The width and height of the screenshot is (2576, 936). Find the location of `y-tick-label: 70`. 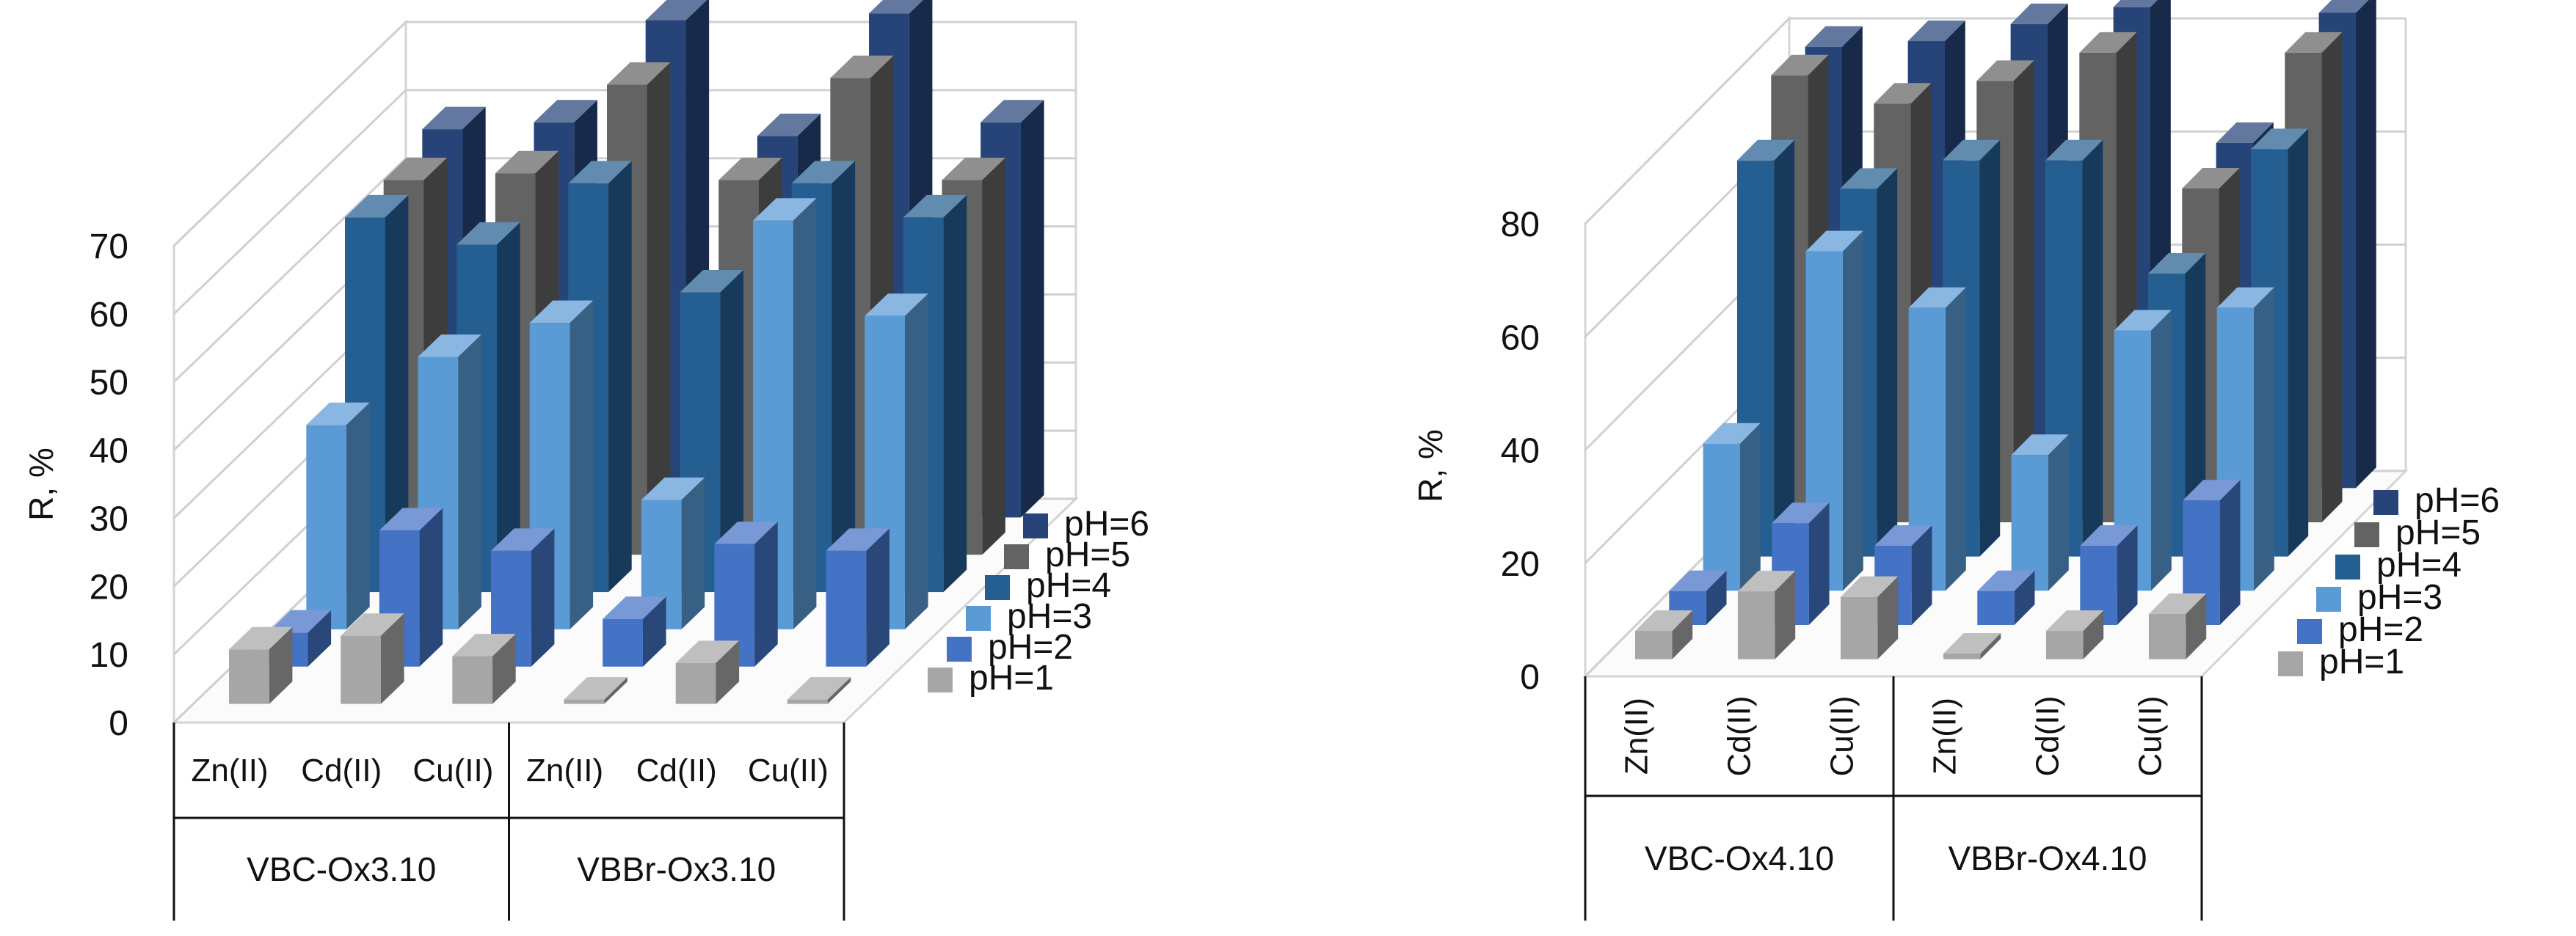

y-tick-label: 70 is located at coordinates (109, 247).